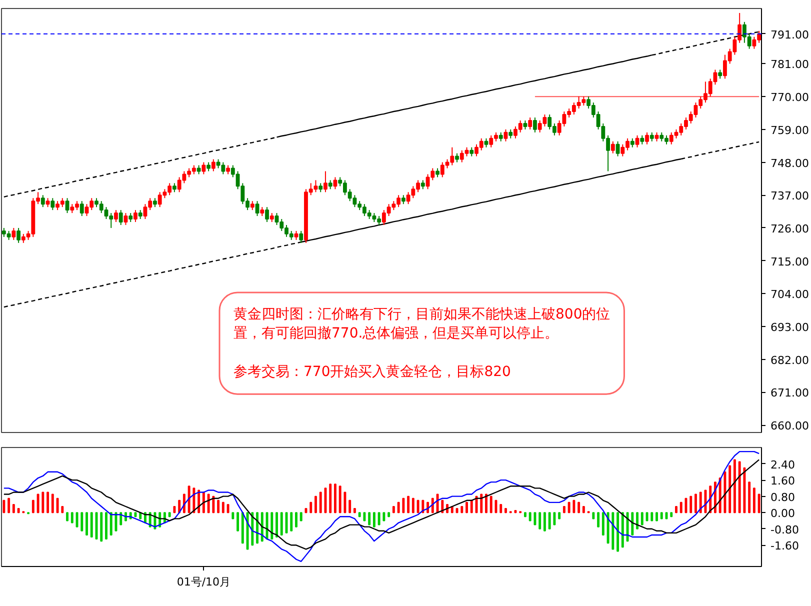  I want to click on annotation: 黄金四时图：汇价略有下行，目前如果不能快速上破800的位置，有可能回撤770.总体偏强，但是买单可以停止。, so click(422, 324).